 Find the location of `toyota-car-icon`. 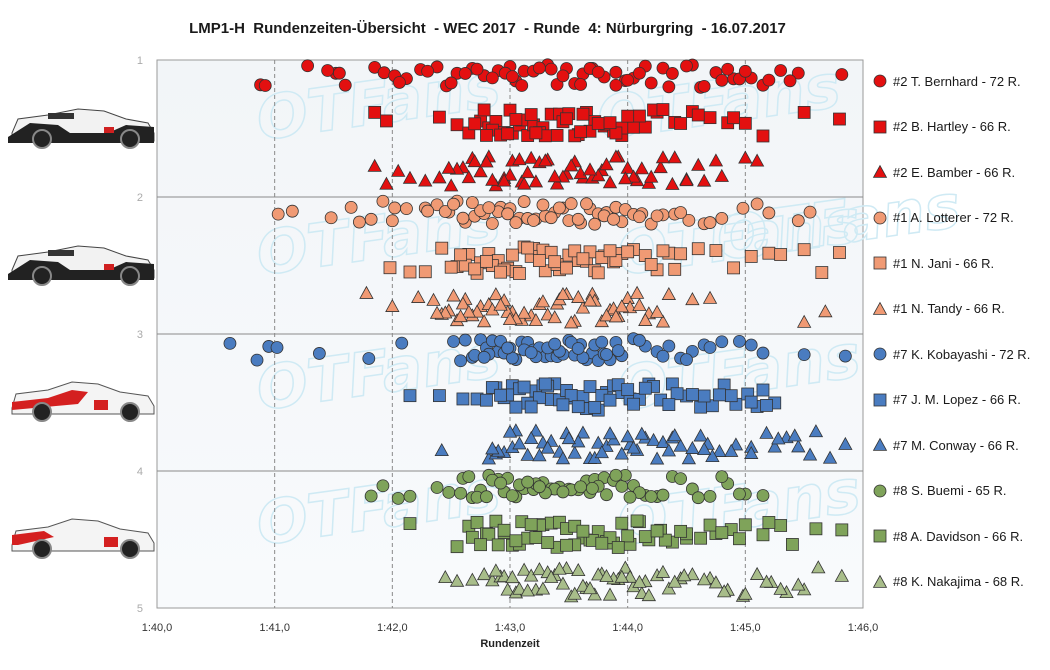

toyota-car-icon is located at coordinates (83, 538).